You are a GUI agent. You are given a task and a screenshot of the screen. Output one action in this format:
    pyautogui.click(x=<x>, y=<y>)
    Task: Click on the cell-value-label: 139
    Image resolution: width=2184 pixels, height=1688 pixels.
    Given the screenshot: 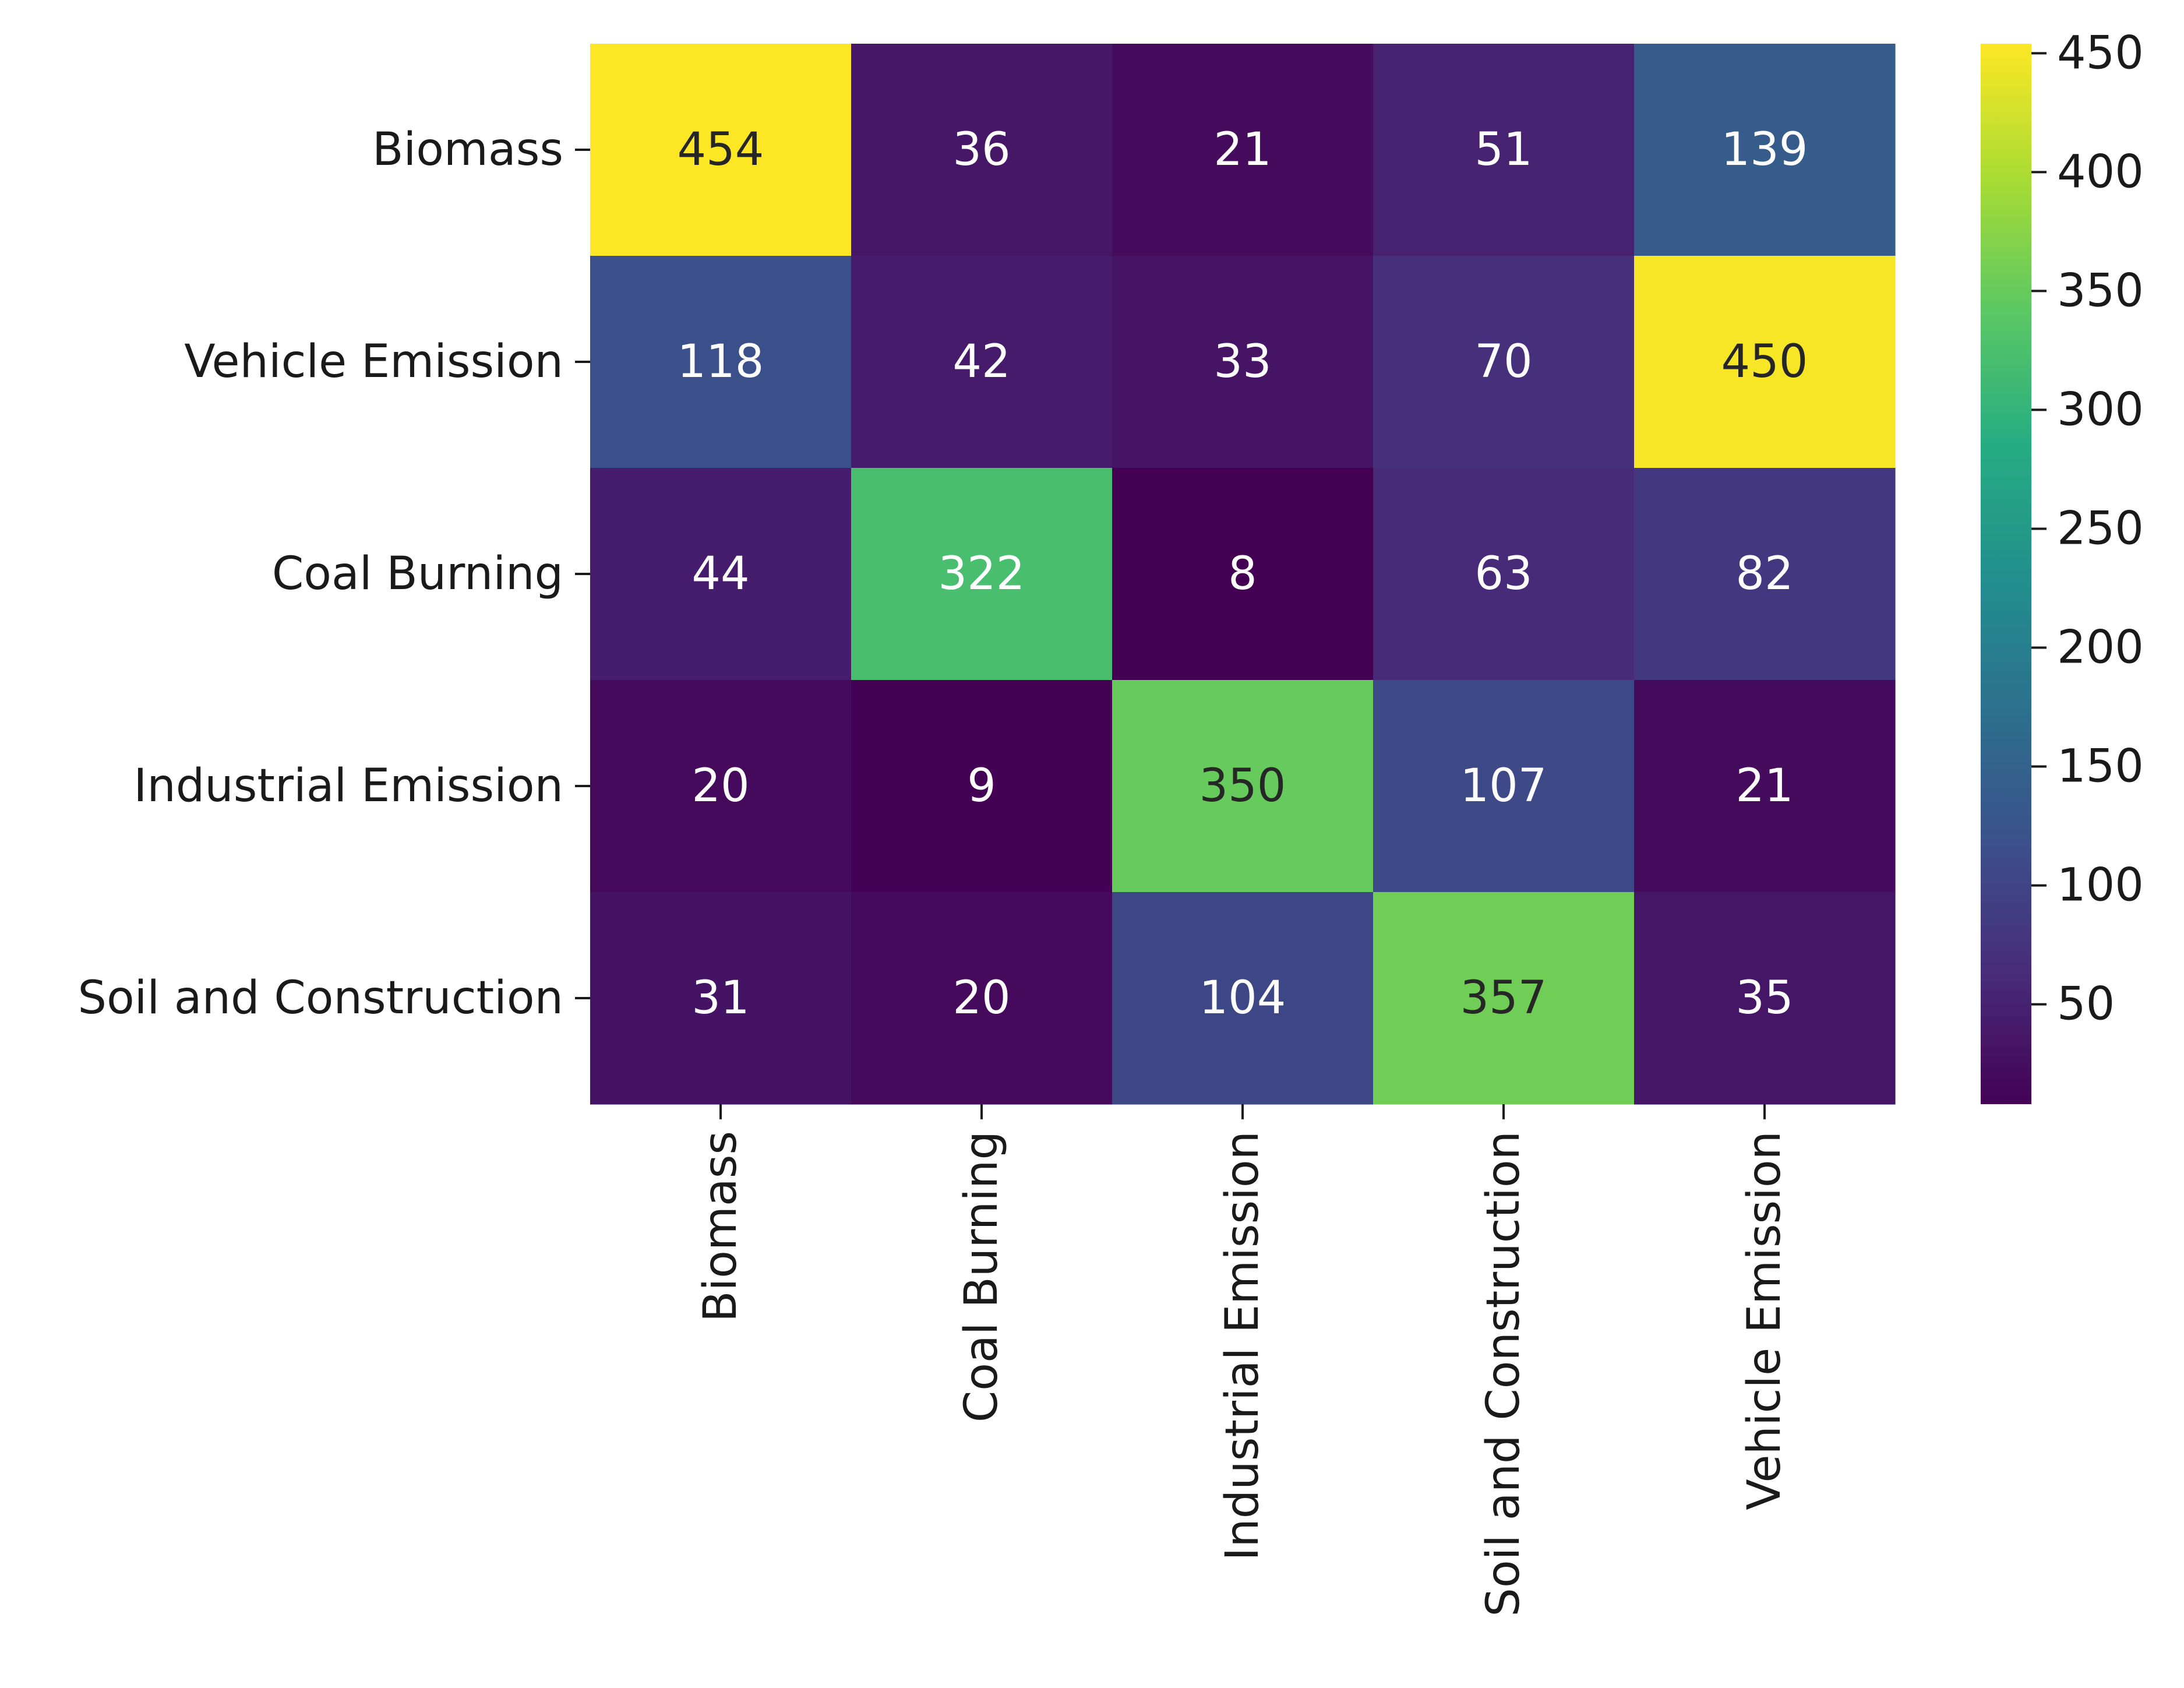 What is the action you would take?
    pyautogui.click(x=1764, y=150)
    